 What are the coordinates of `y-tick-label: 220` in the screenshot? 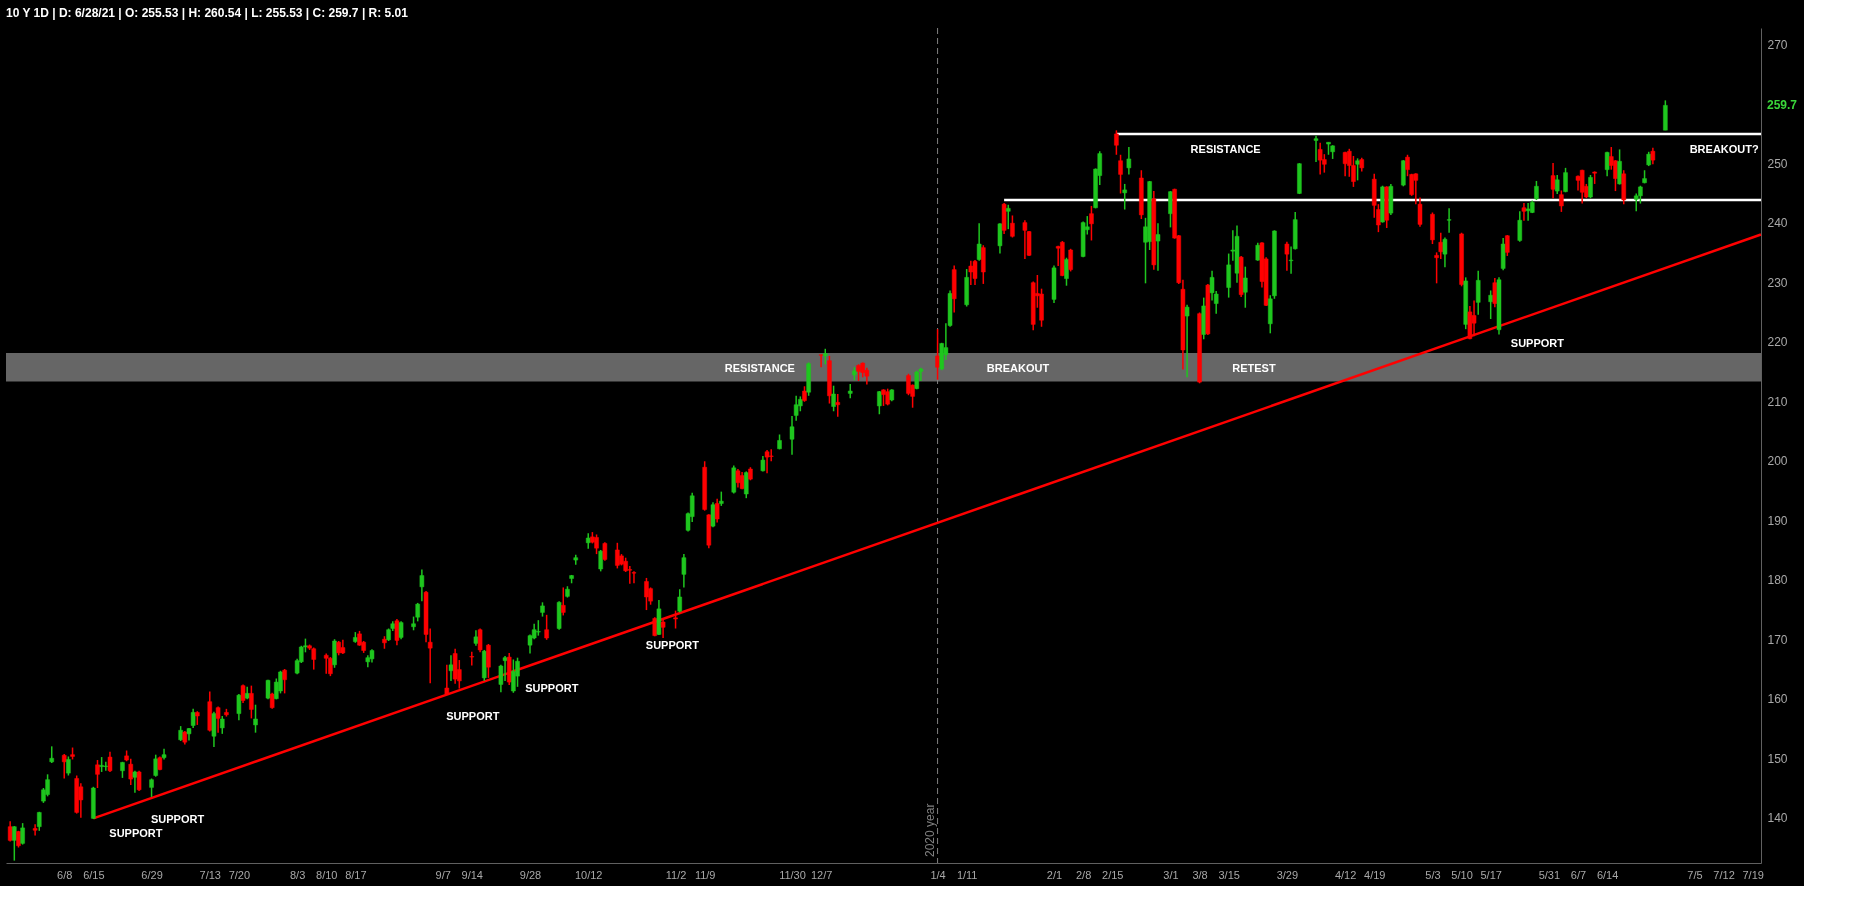 It's located at (1777, 342).